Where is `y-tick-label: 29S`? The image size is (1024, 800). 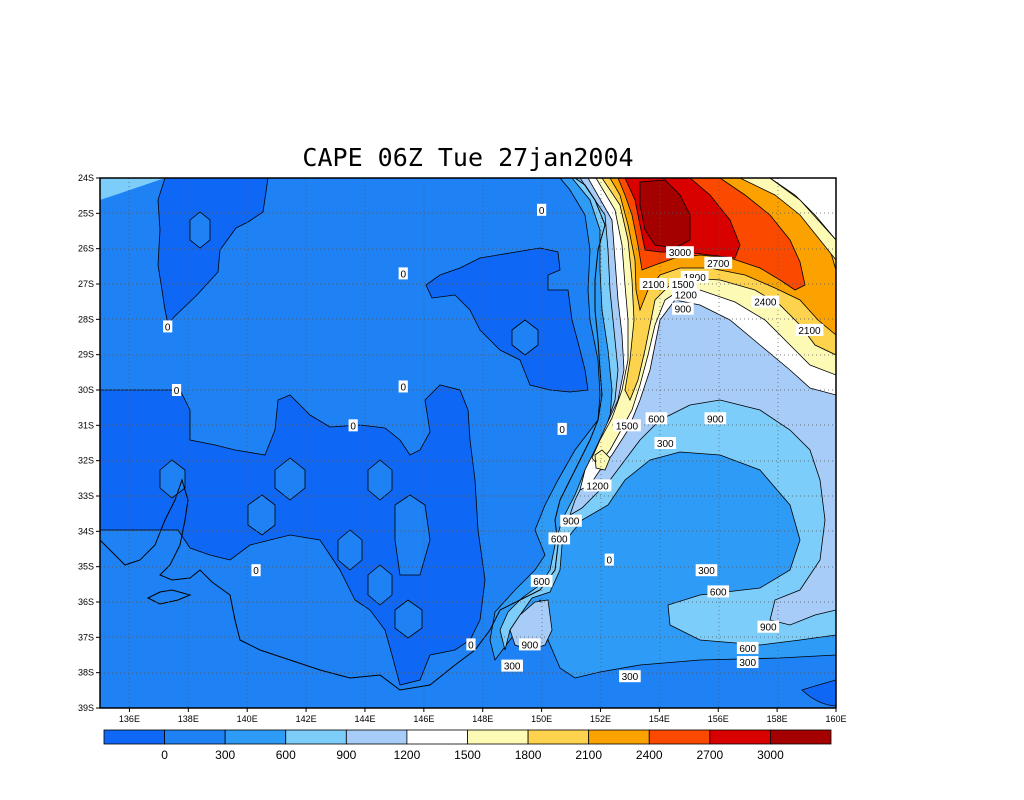
y-tick-label: 29S is located at coordinates (86, 355).